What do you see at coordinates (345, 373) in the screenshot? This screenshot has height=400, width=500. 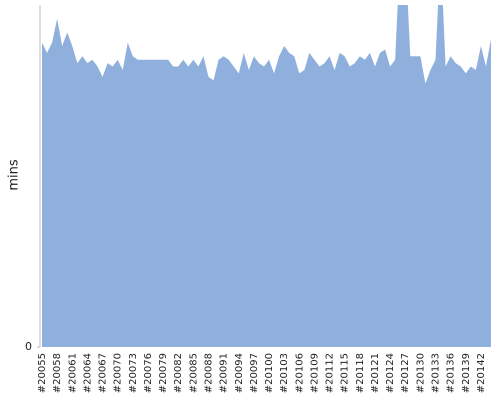 I see `x-tick-label: #20115` at bounding box center [345, 373].